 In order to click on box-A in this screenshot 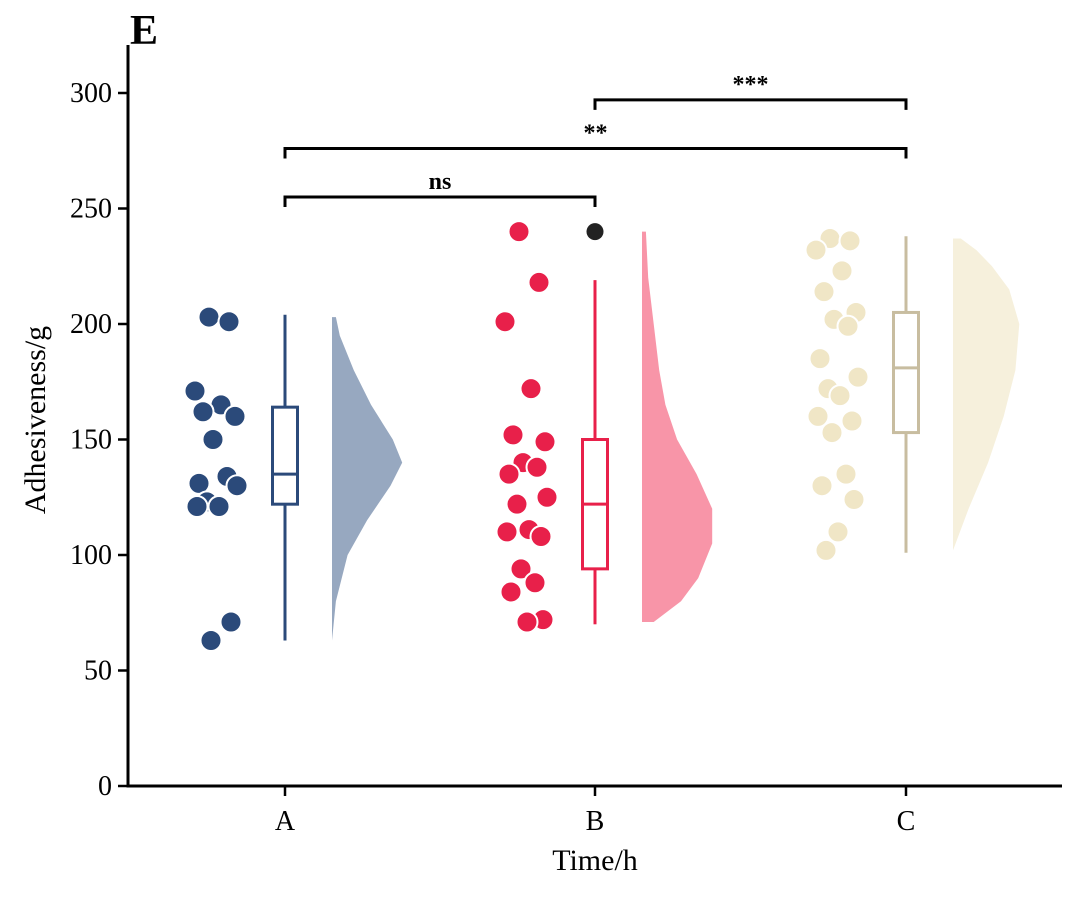, I will do `click(285, 455)`.